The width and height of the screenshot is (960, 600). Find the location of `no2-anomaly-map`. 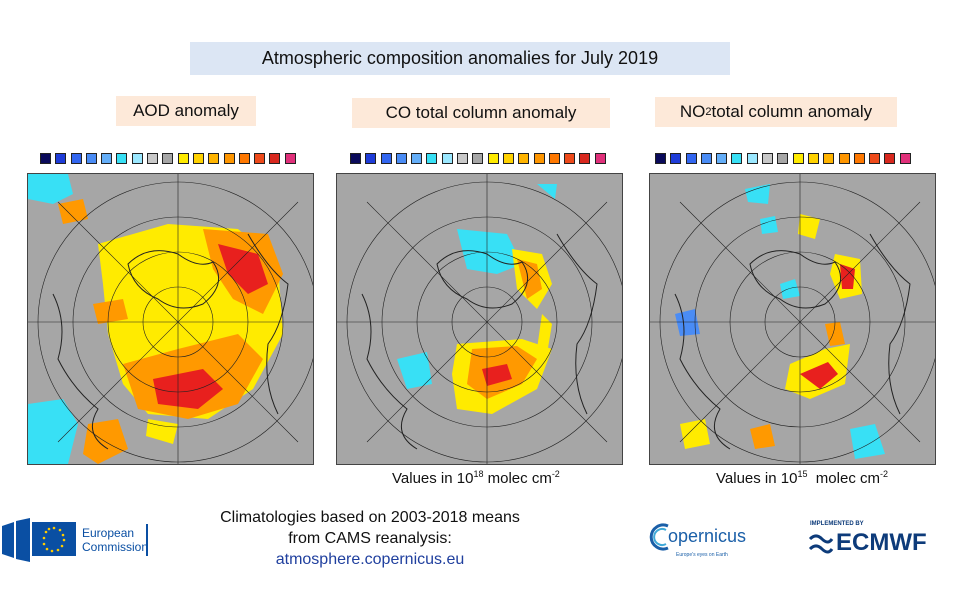

no2-anomaly-map is located at coordinates (792, 319).